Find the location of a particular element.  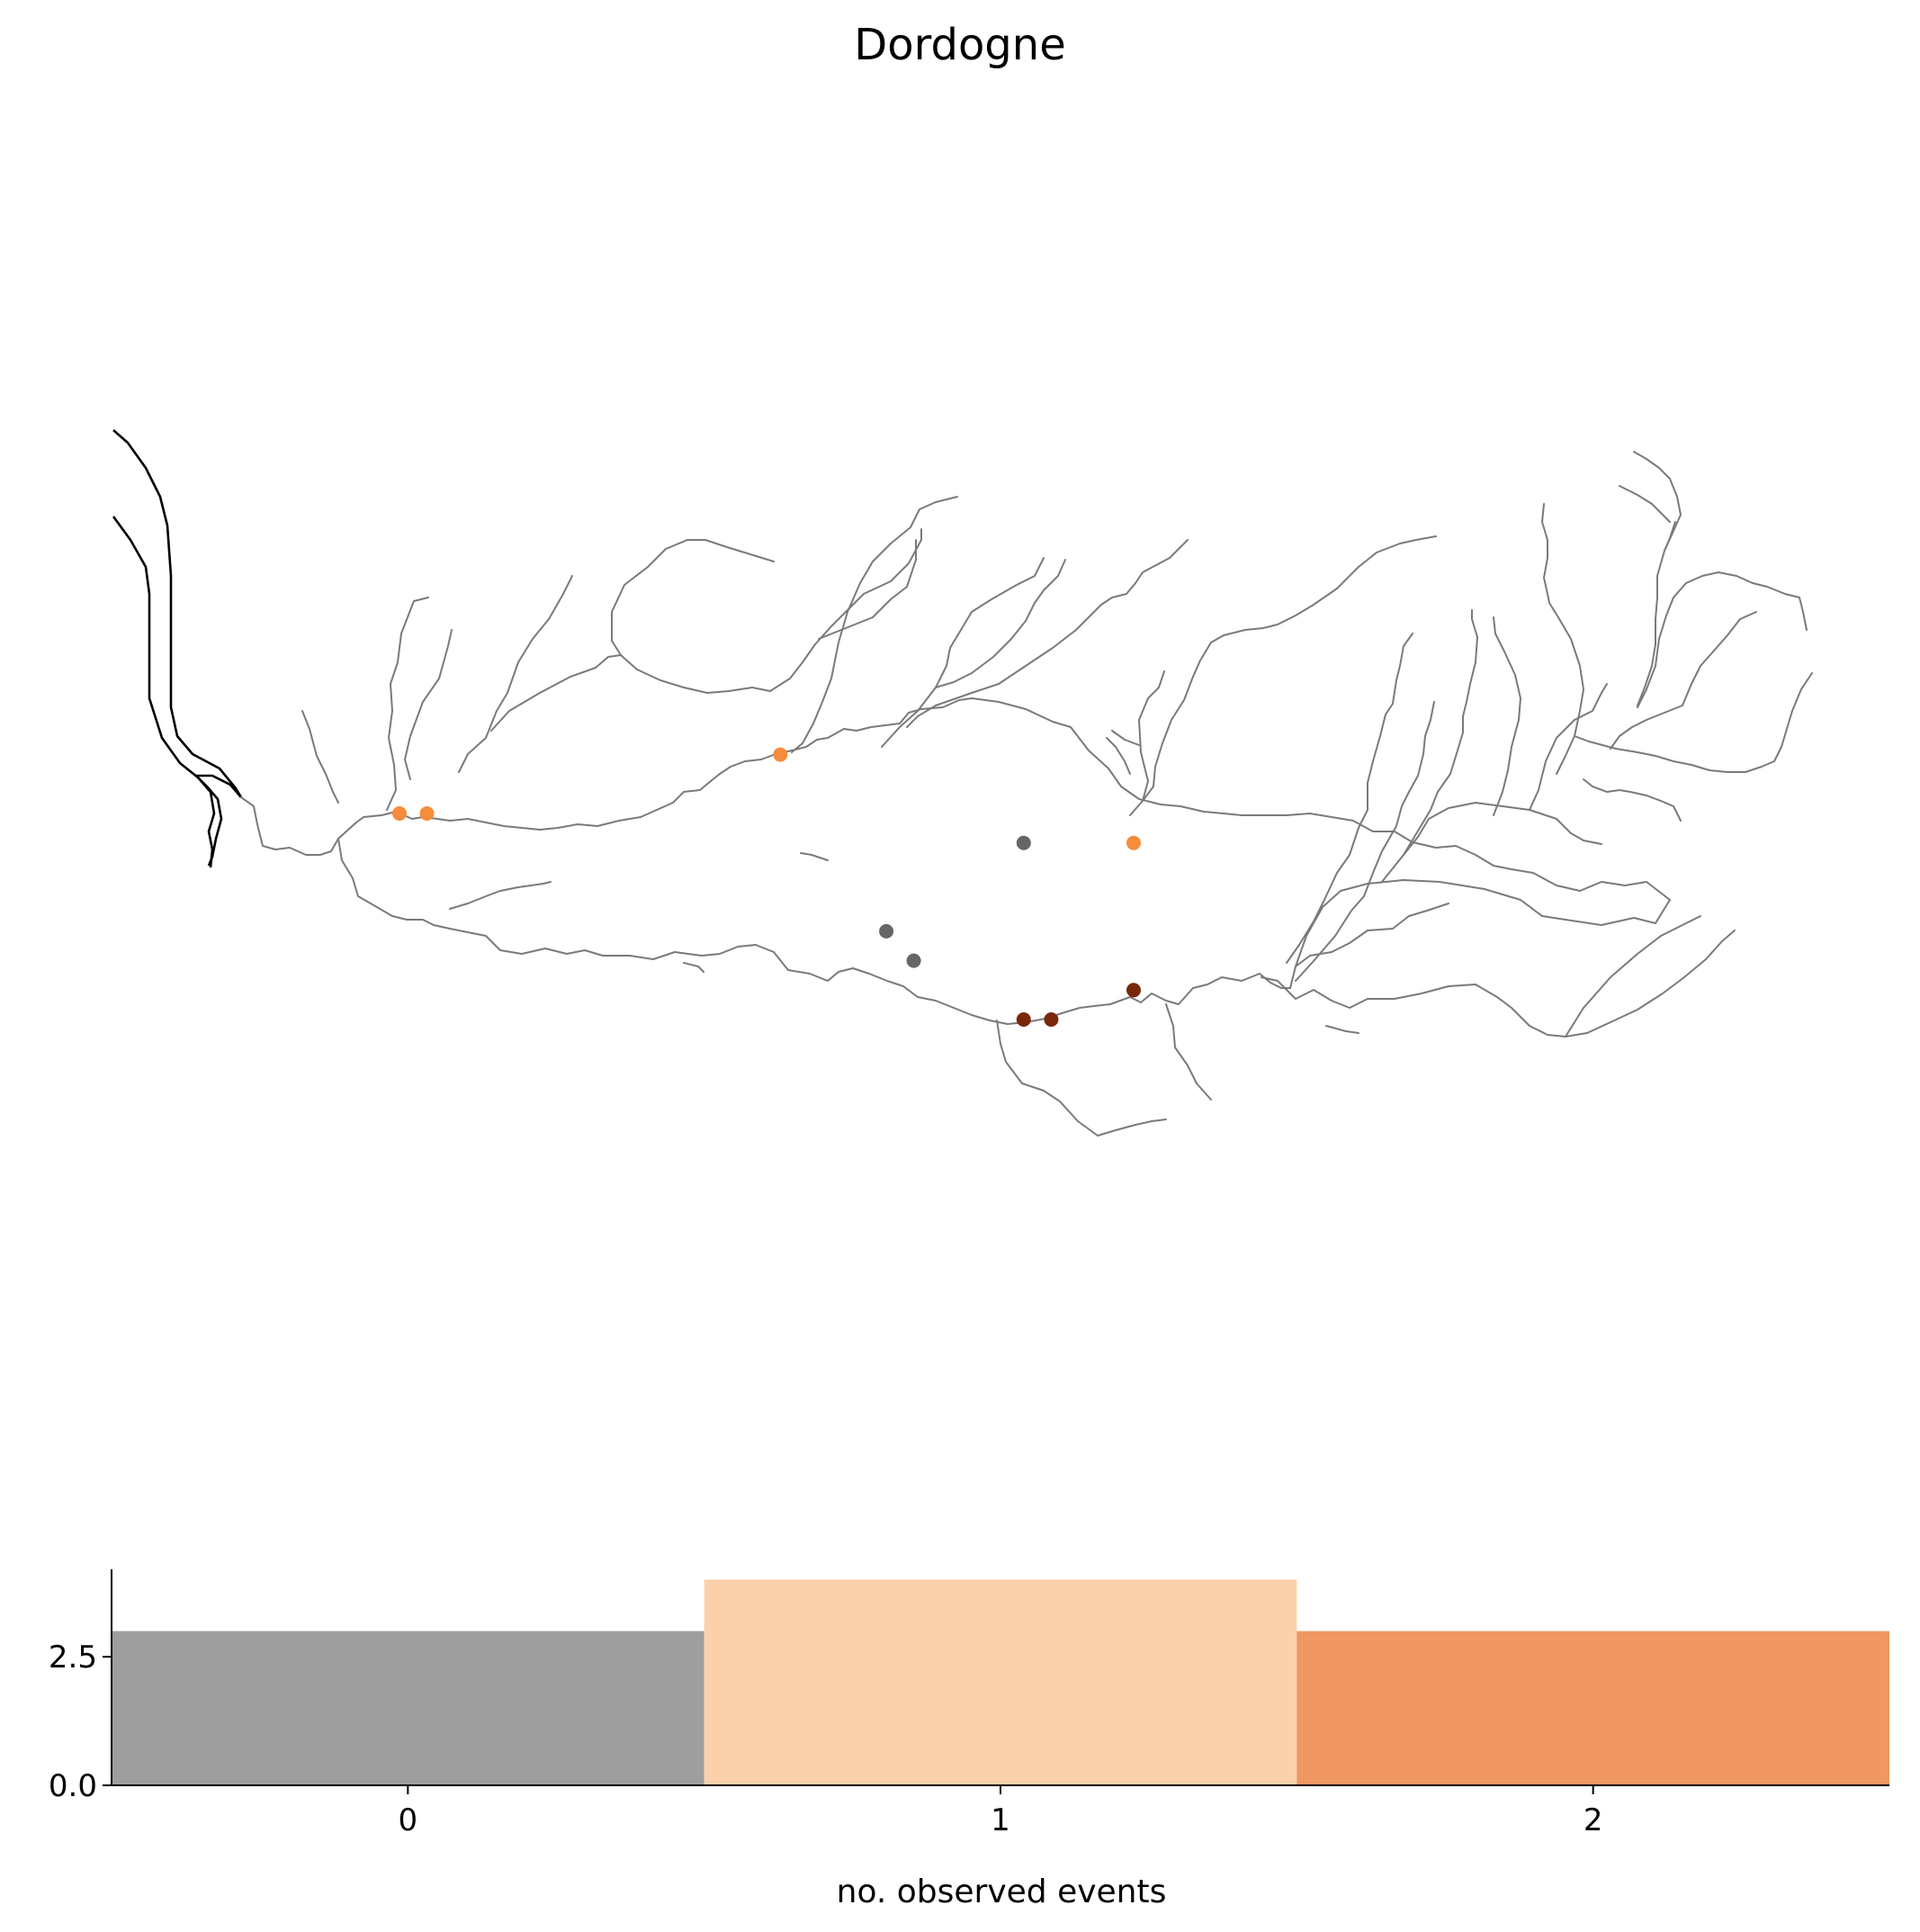

histogram-bars is located at coordinates (1001, 1682).